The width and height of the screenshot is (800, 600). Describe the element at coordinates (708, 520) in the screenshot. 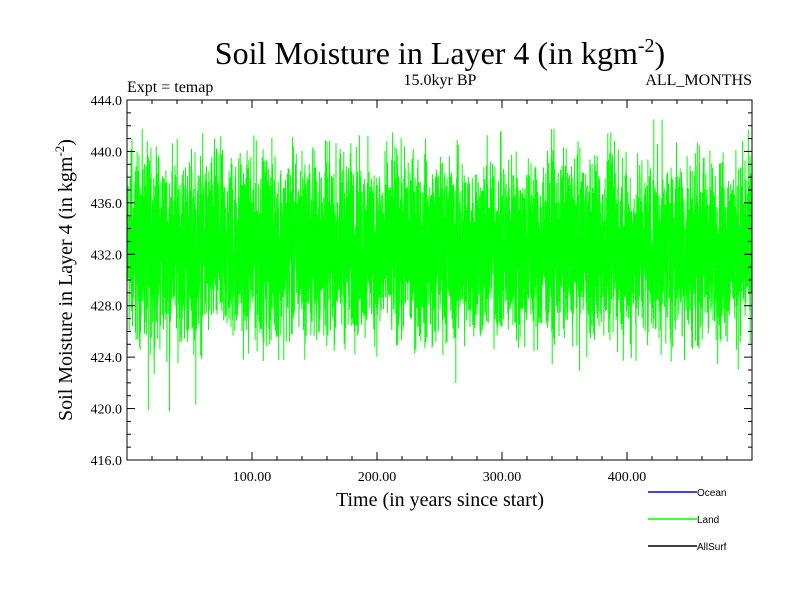

I see `legend-label-land: Land` at that location.